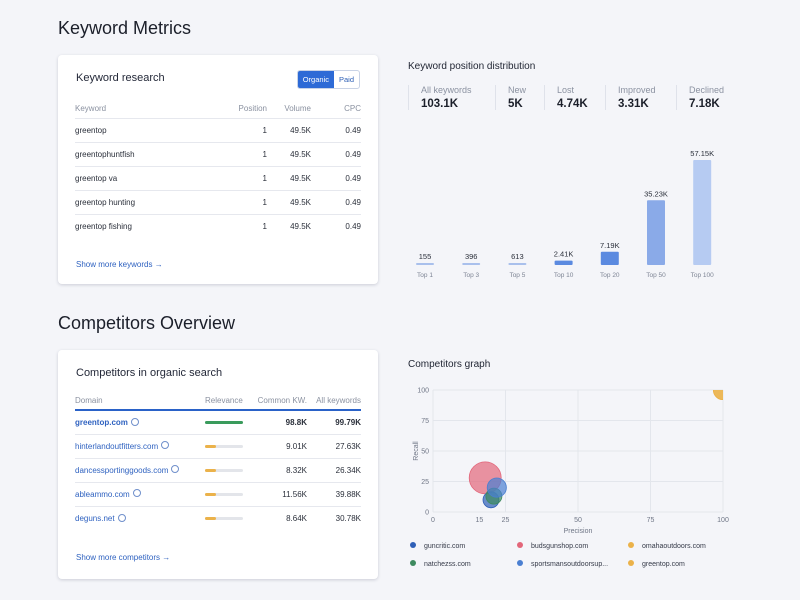 The height and width of the screenshot is (600, 800). I want to click on x-tick-label: 0, so click(433, 520).